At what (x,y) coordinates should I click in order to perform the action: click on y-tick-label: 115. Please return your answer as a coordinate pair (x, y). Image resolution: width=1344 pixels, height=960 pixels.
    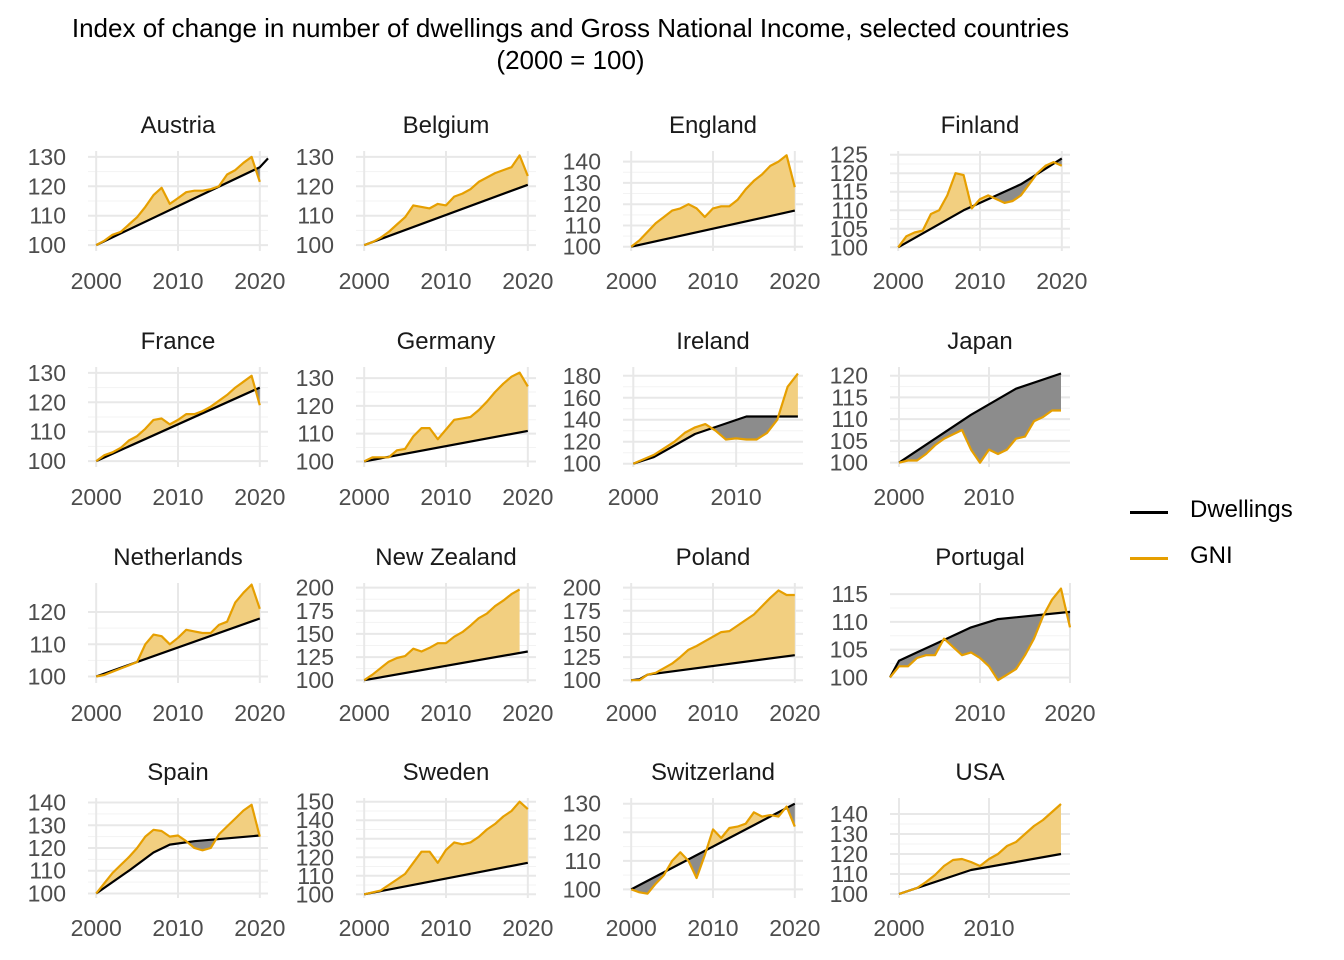
    Looking at the image, I should click on (849, 397).